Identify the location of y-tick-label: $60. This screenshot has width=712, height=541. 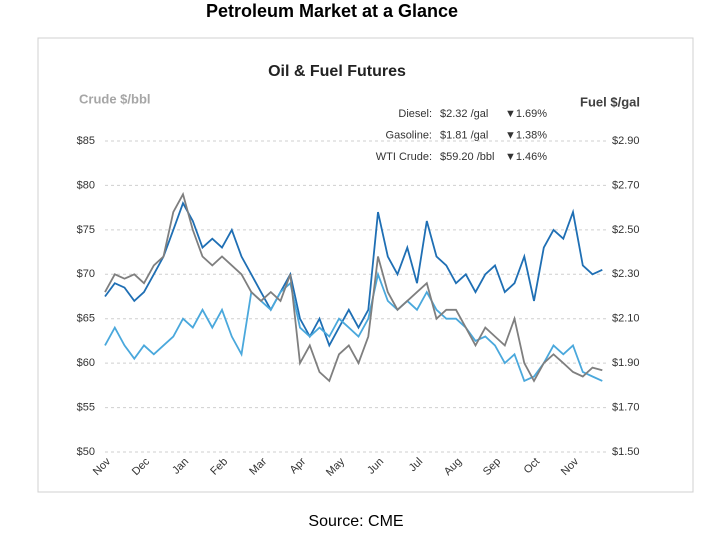
(86, 363).